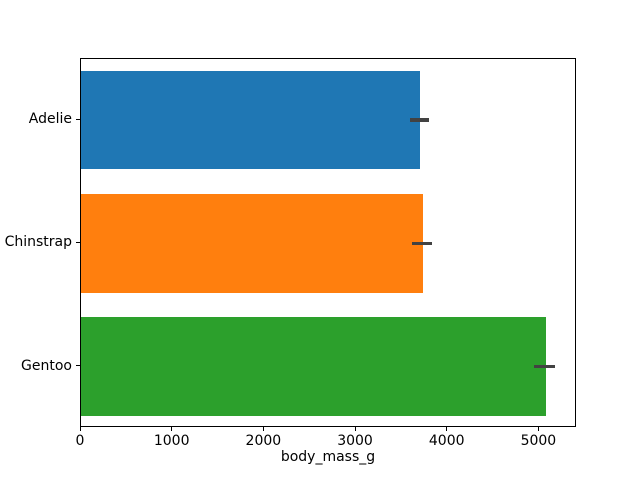 The image size is (640, 480). What do you see at coordinates (251, 120) in the screenshot?
I see `bar-adelie` at bounding box center [251, 120].